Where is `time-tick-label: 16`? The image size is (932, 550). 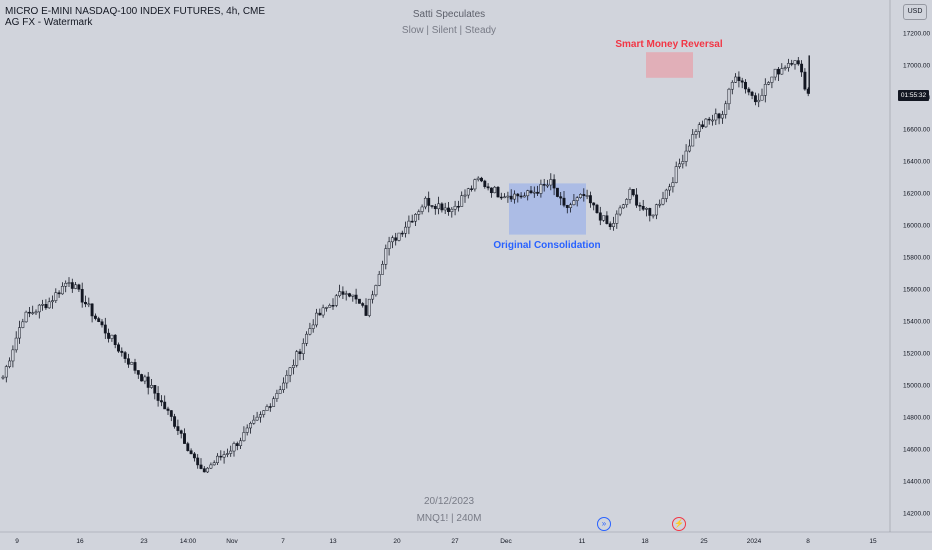 time-tick-label: 16 is located at coordinates (80, 541).